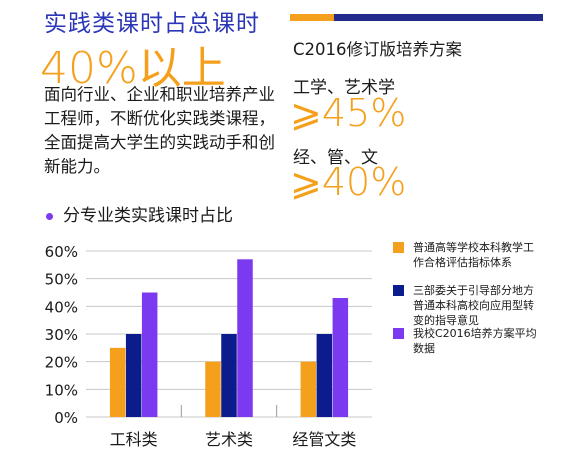  I want to click on y-tick-label: 0%, so click(66, 418).